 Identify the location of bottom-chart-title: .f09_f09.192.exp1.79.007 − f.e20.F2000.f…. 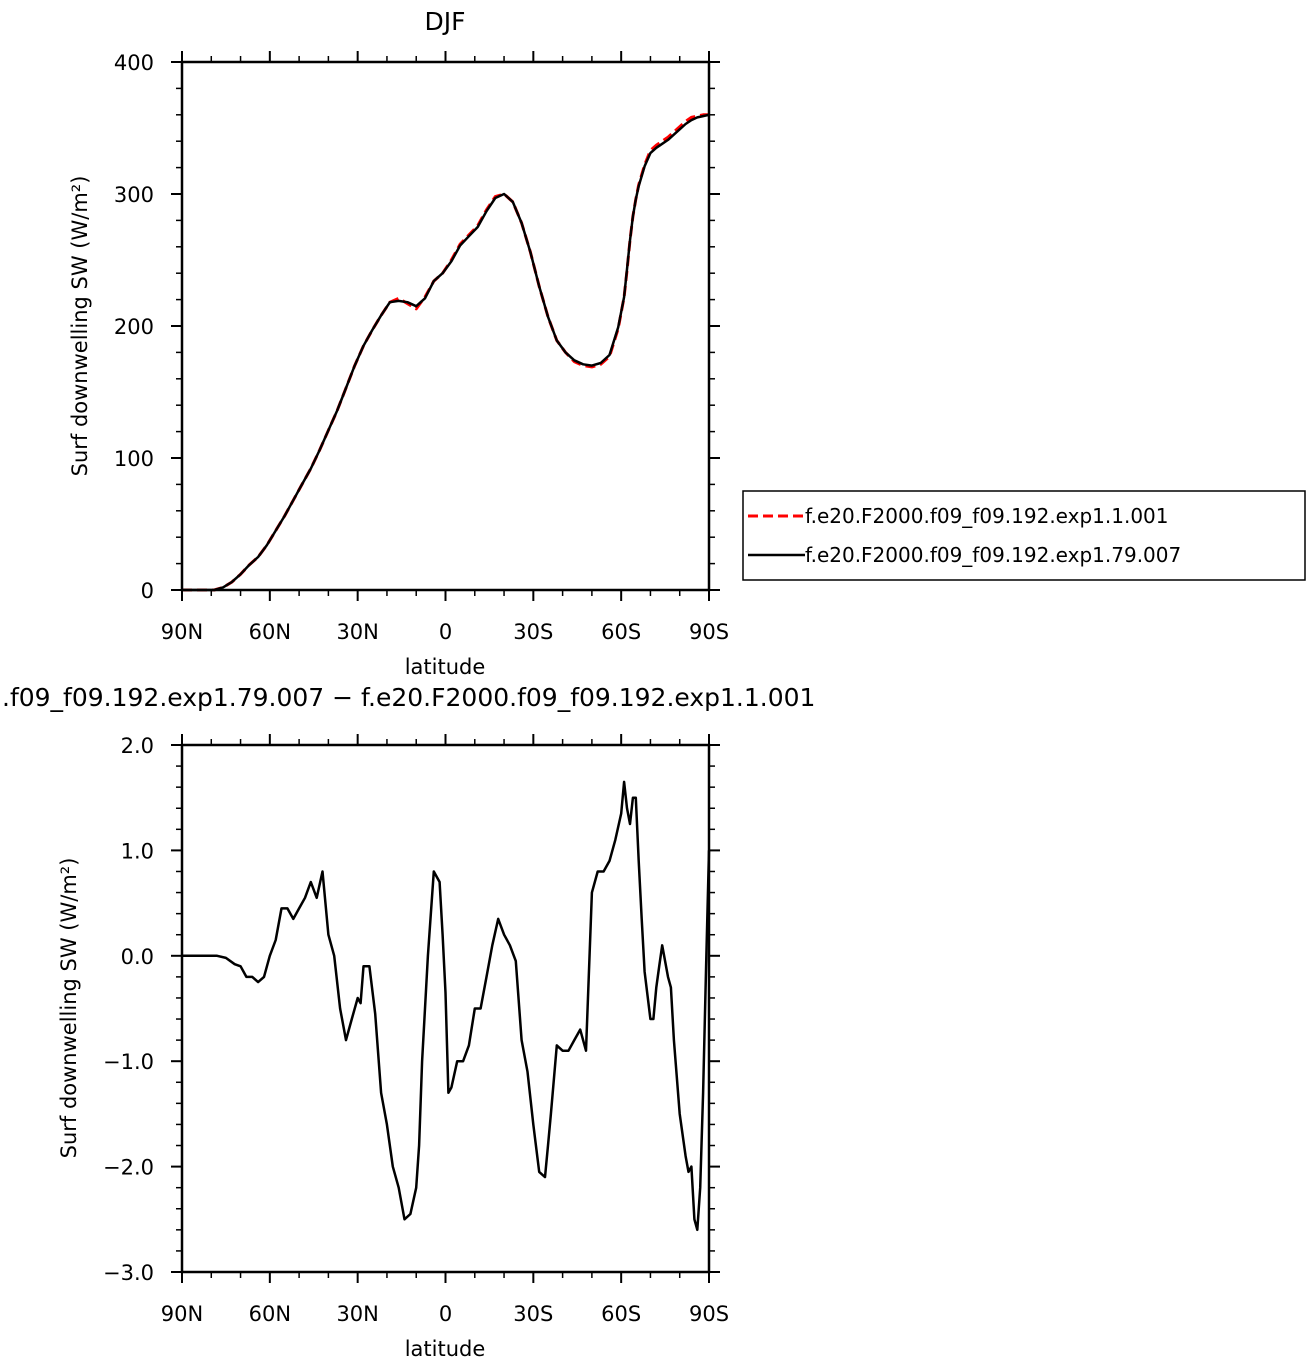
(408, 697).